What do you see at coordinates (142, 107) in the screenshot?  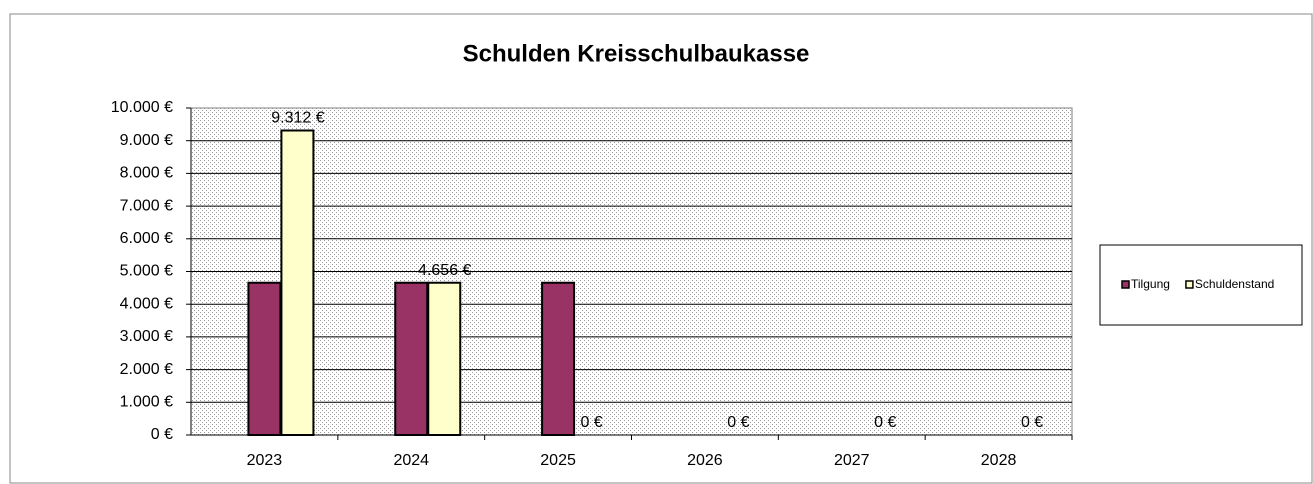 I see `y-tick-label: 10.000 €` at bounding box center [142, 107].